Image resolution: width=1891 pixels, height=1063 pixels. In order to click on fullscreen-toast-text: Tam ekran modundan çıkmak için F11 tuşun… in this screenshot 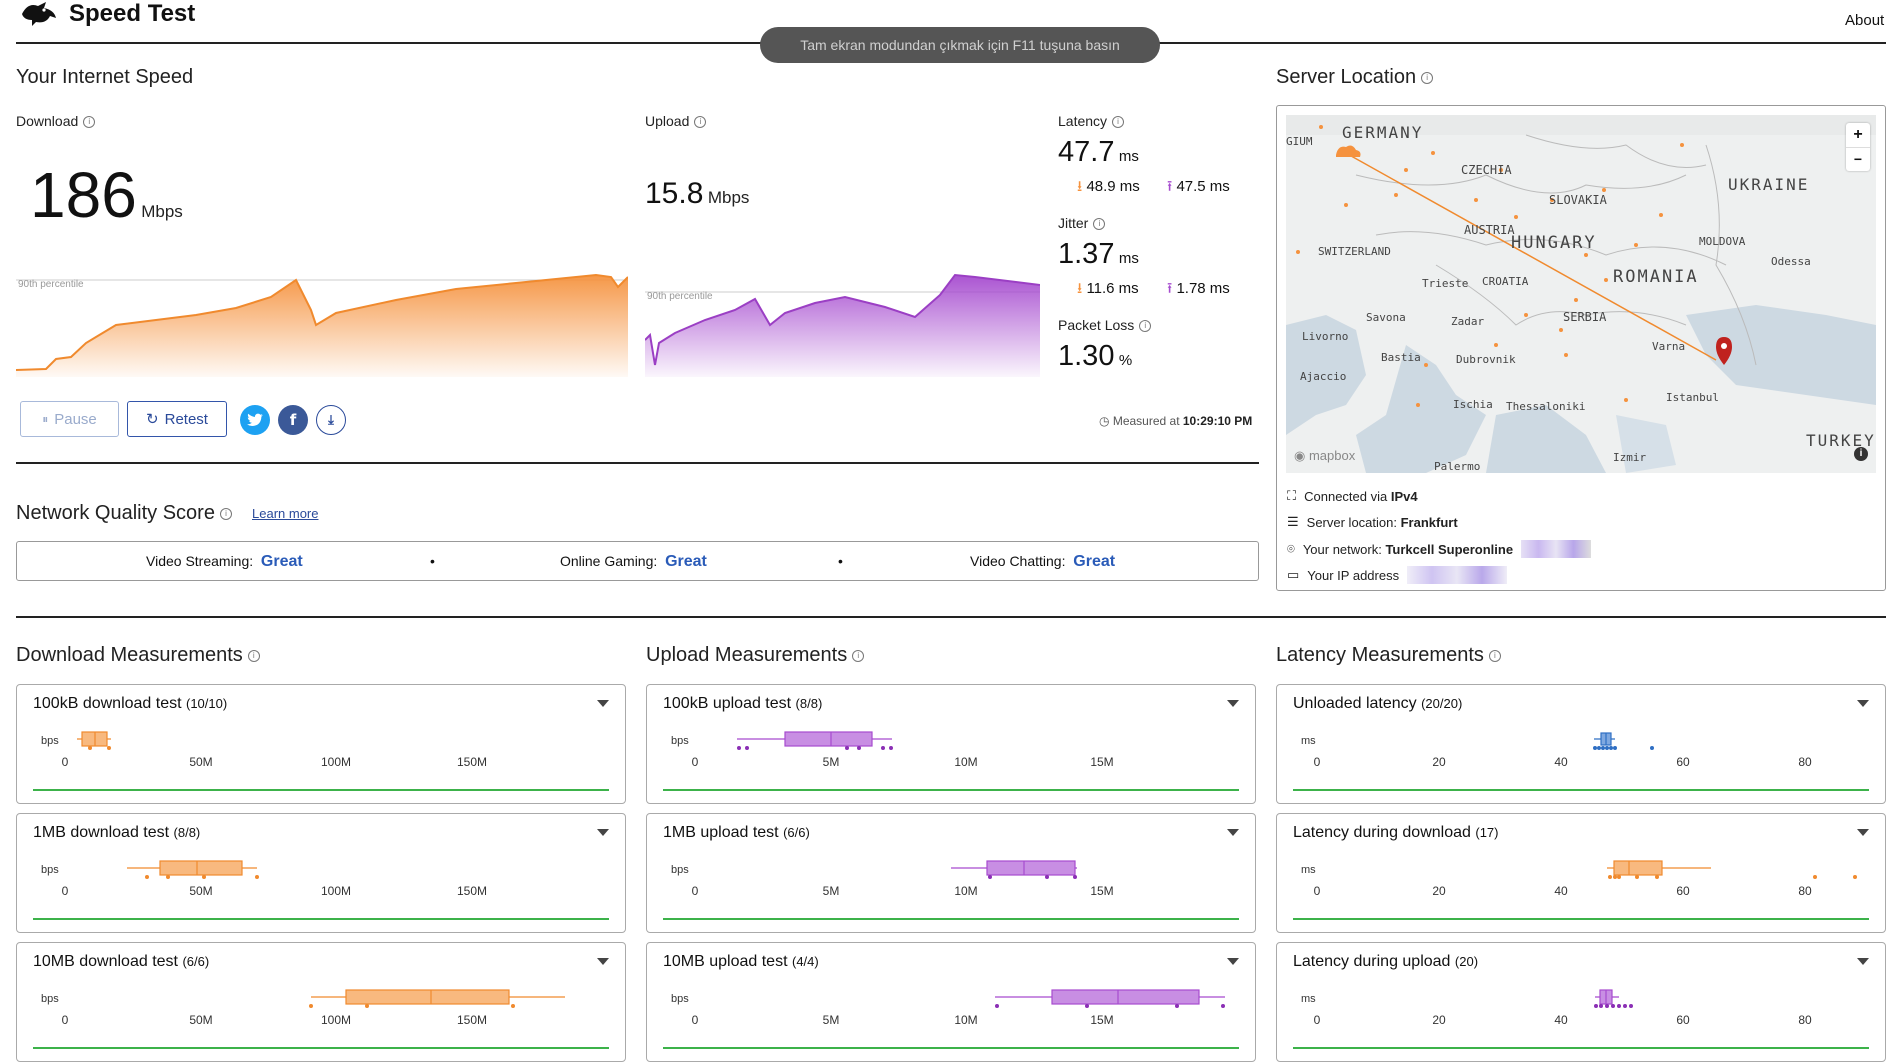, I will do `click(960, 45)`.